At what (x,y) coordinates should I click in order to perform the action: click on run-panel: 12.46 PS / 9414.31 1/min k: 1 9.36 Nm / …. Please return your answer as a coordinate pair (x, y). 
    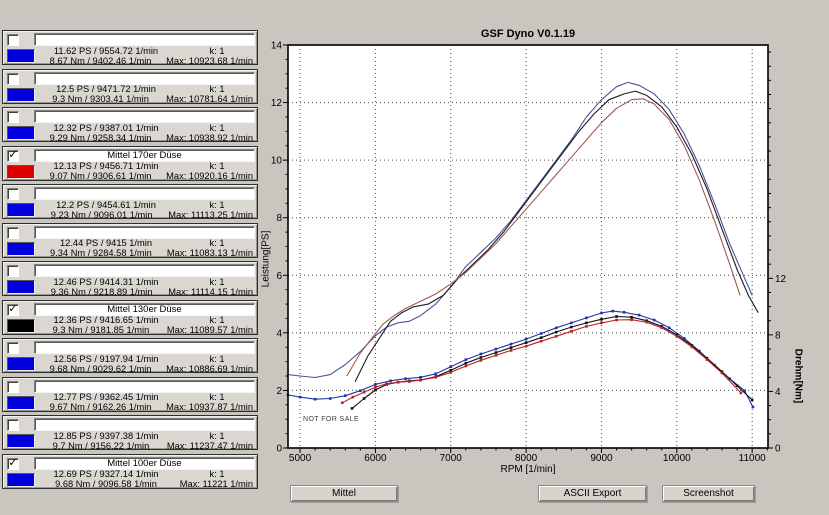
    Looking at the image, I should click on (130, 279).